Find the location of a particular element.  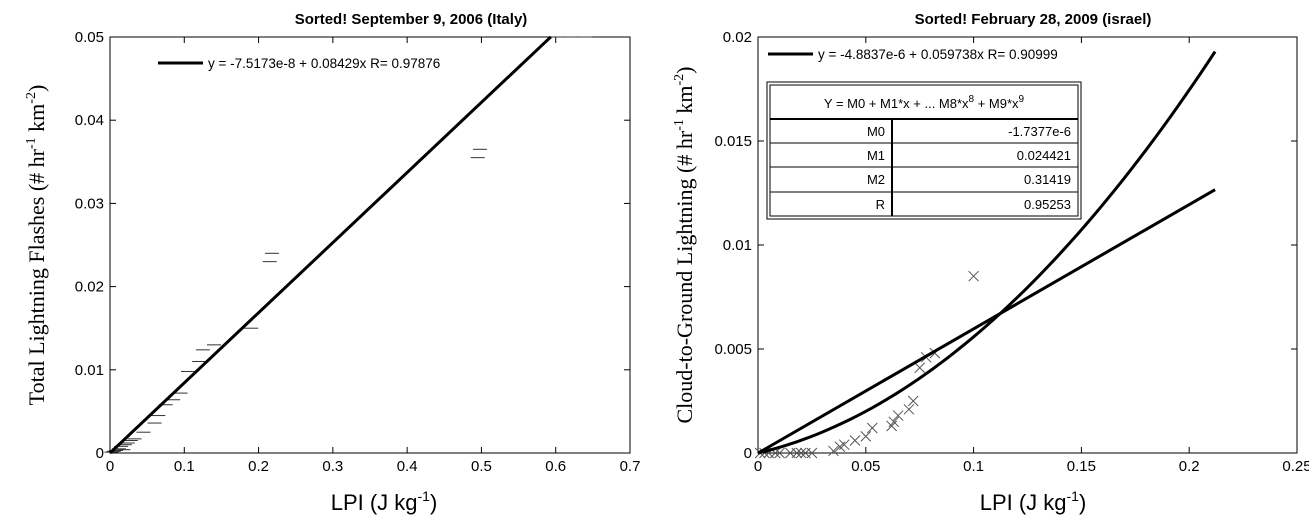

left-x-tick-label: 0.2 is located at coordinates (258, 466).